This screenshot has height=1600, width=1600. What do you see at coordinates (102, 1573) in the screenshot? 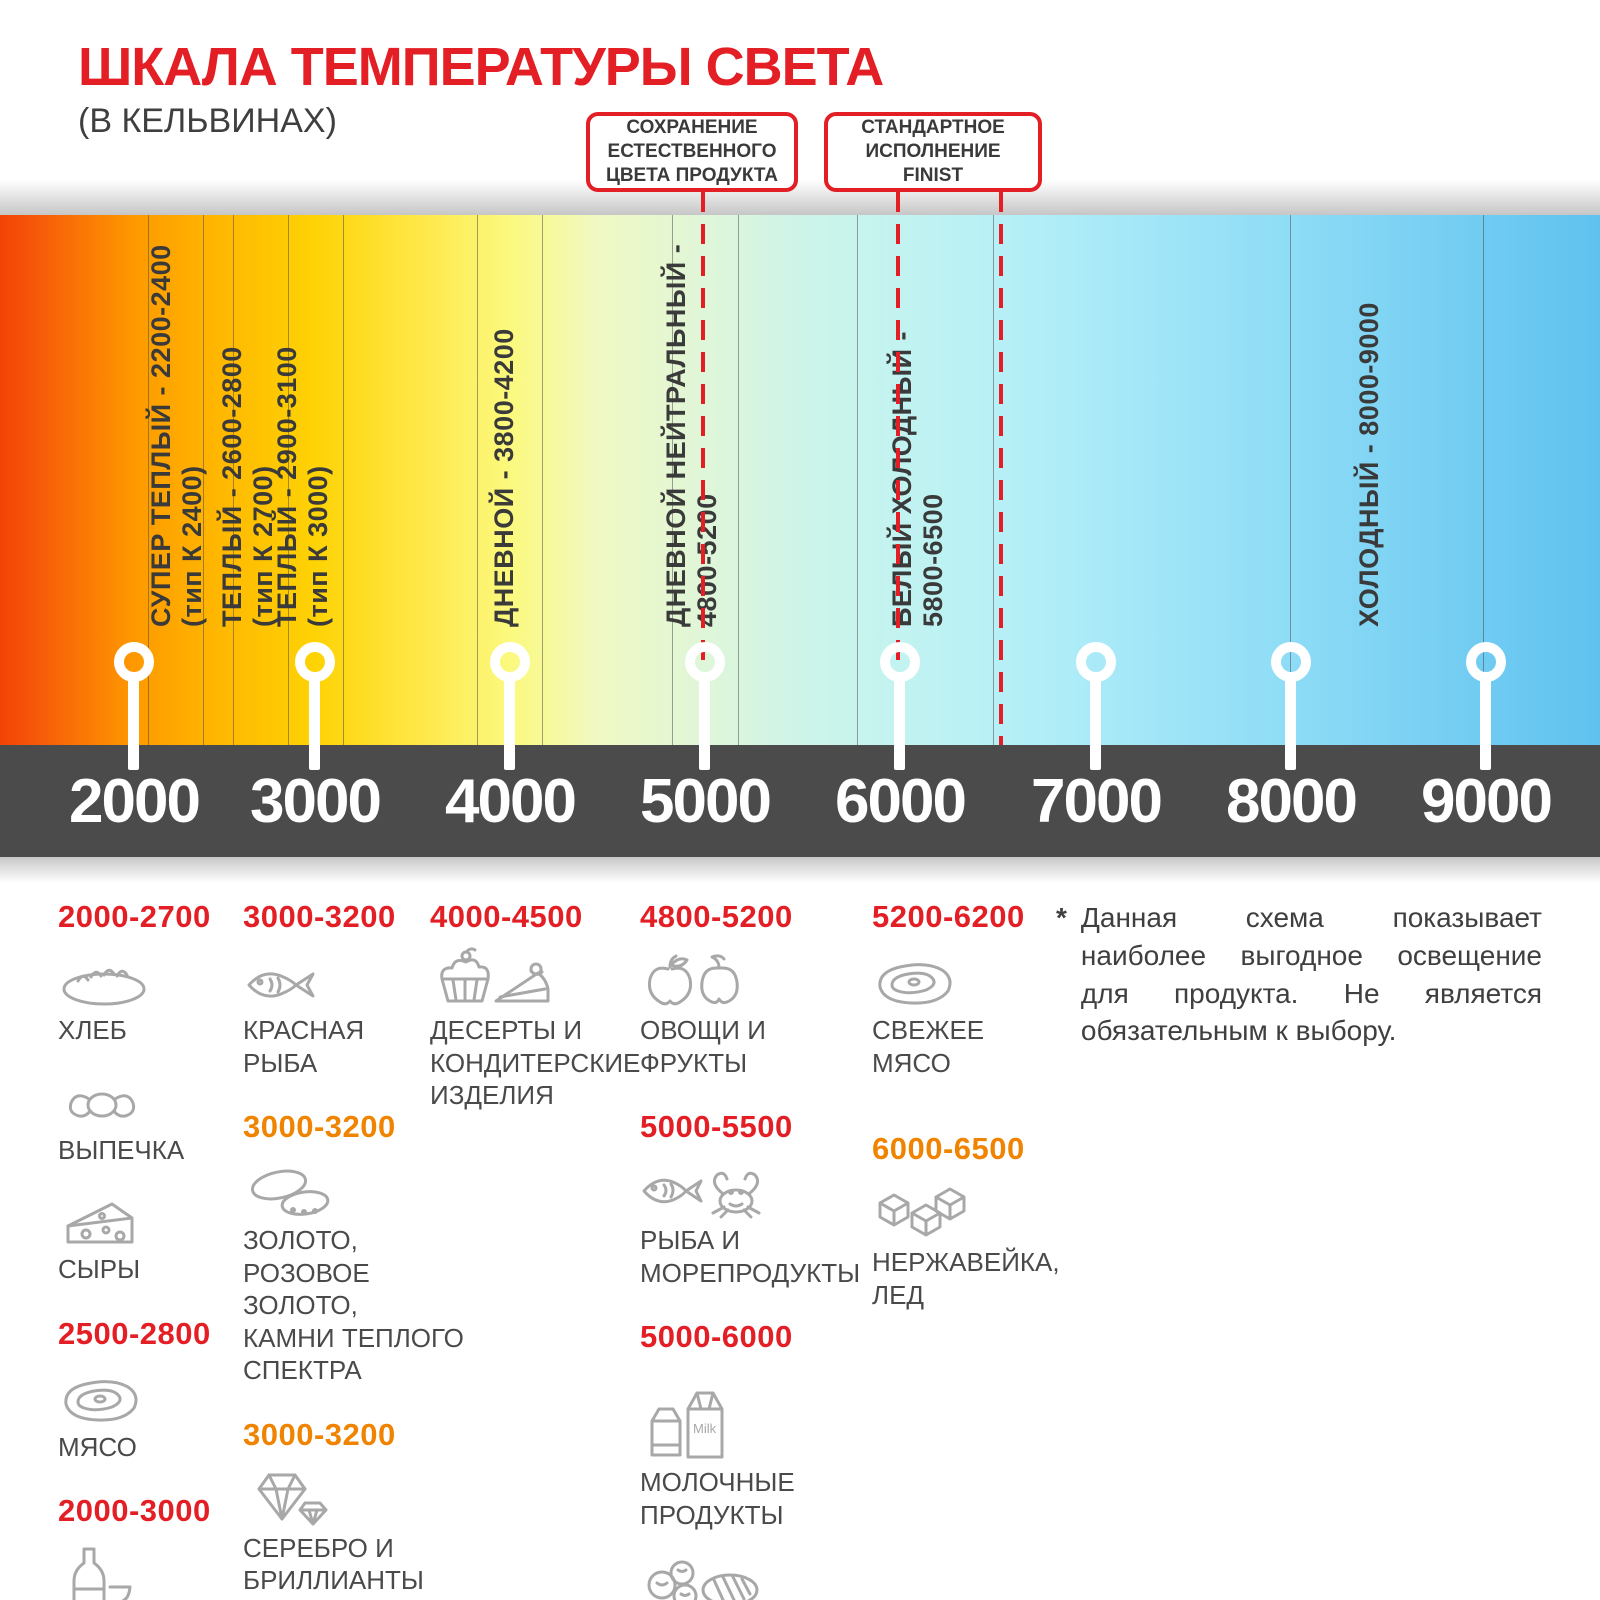
I see `alcohol-icon` at bounding box center [102, 1573].